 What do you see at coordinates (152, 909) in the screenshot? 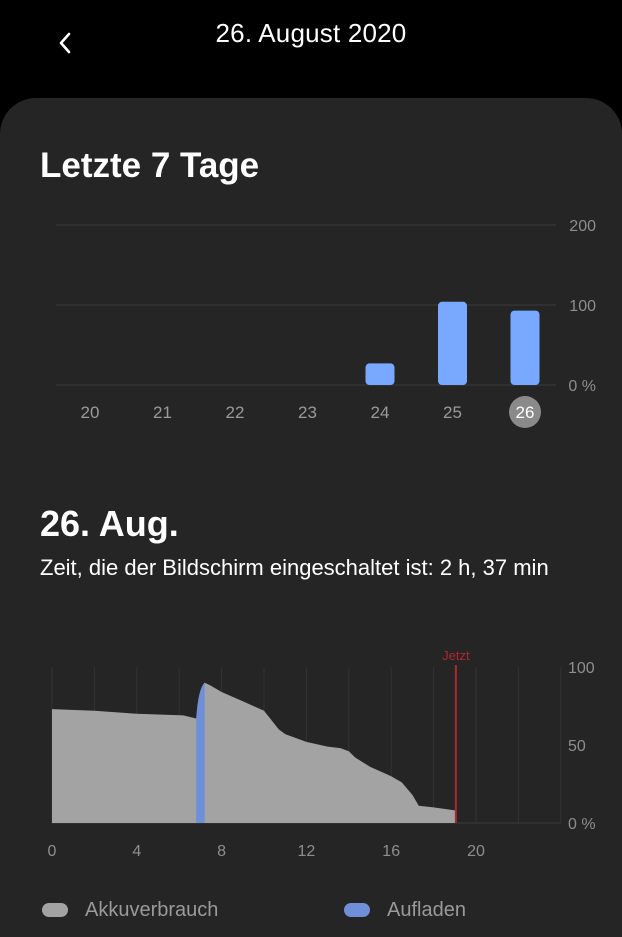
I see `legend-label-akkuverbrauch: Akkuverbrauch` at bounding box center [152, 909].